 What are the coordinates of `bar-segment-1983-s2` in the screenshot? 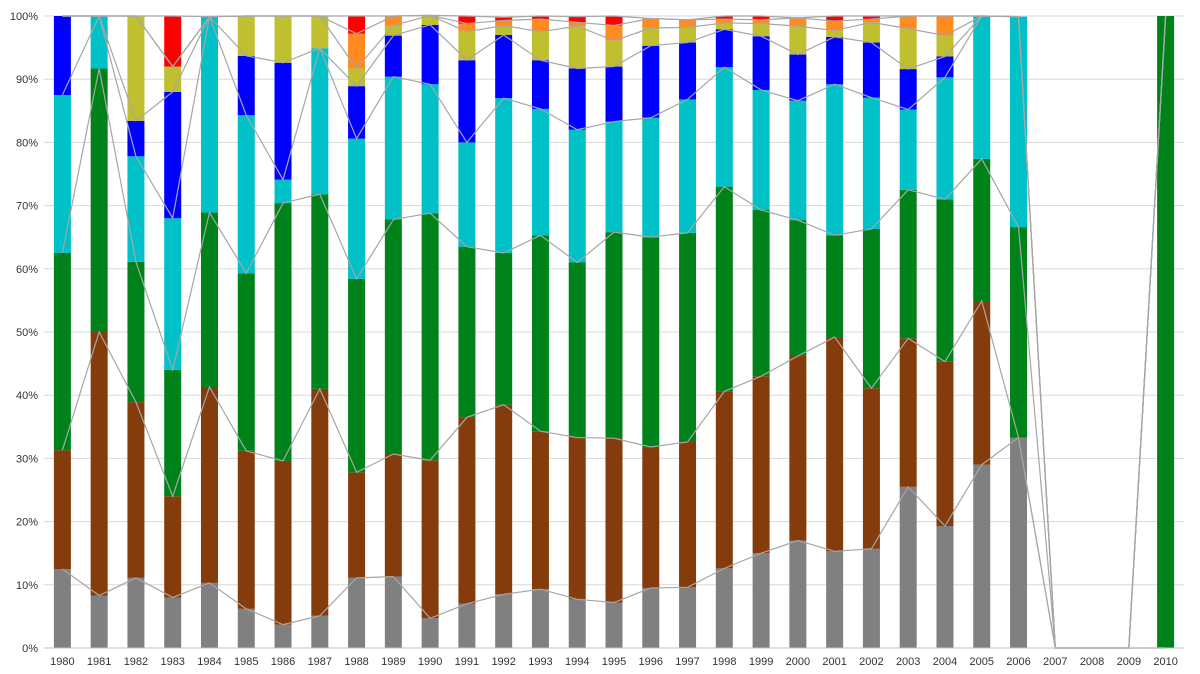 It's located at (173, 547).